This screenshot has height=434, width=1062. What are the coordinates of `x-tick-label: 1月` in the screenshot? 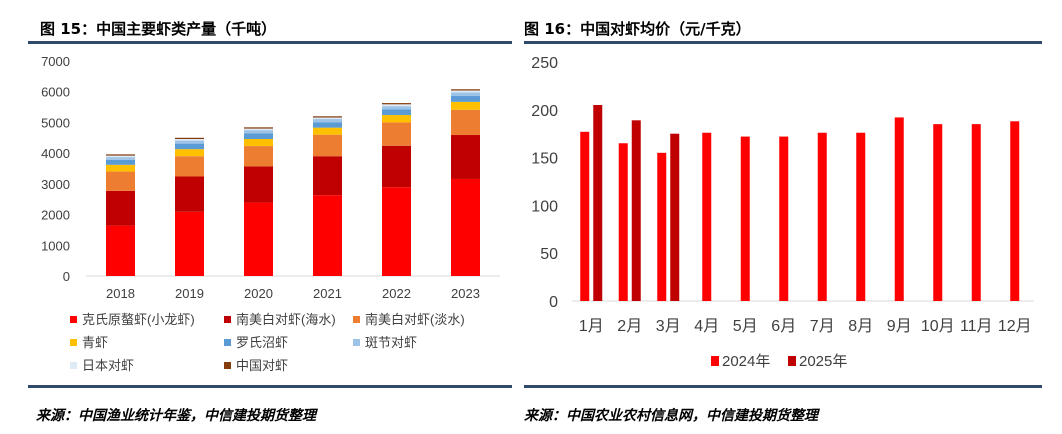 It's located at (591, 326).